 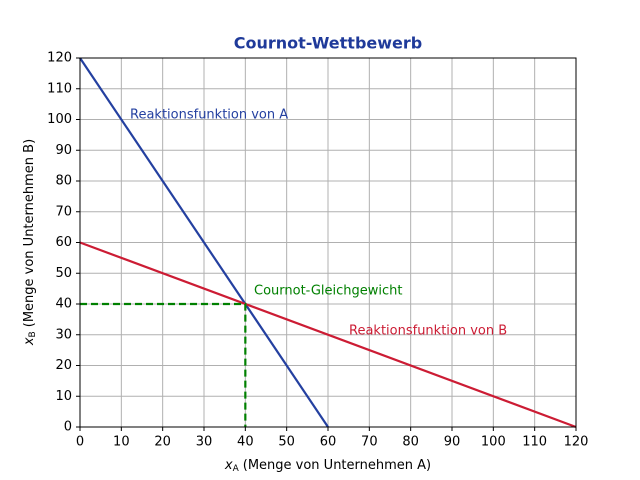 What do you see at coordinates (162, 442) in the screenshot?
I see `x-tick-label: 20` at bounding box center [162, 442].